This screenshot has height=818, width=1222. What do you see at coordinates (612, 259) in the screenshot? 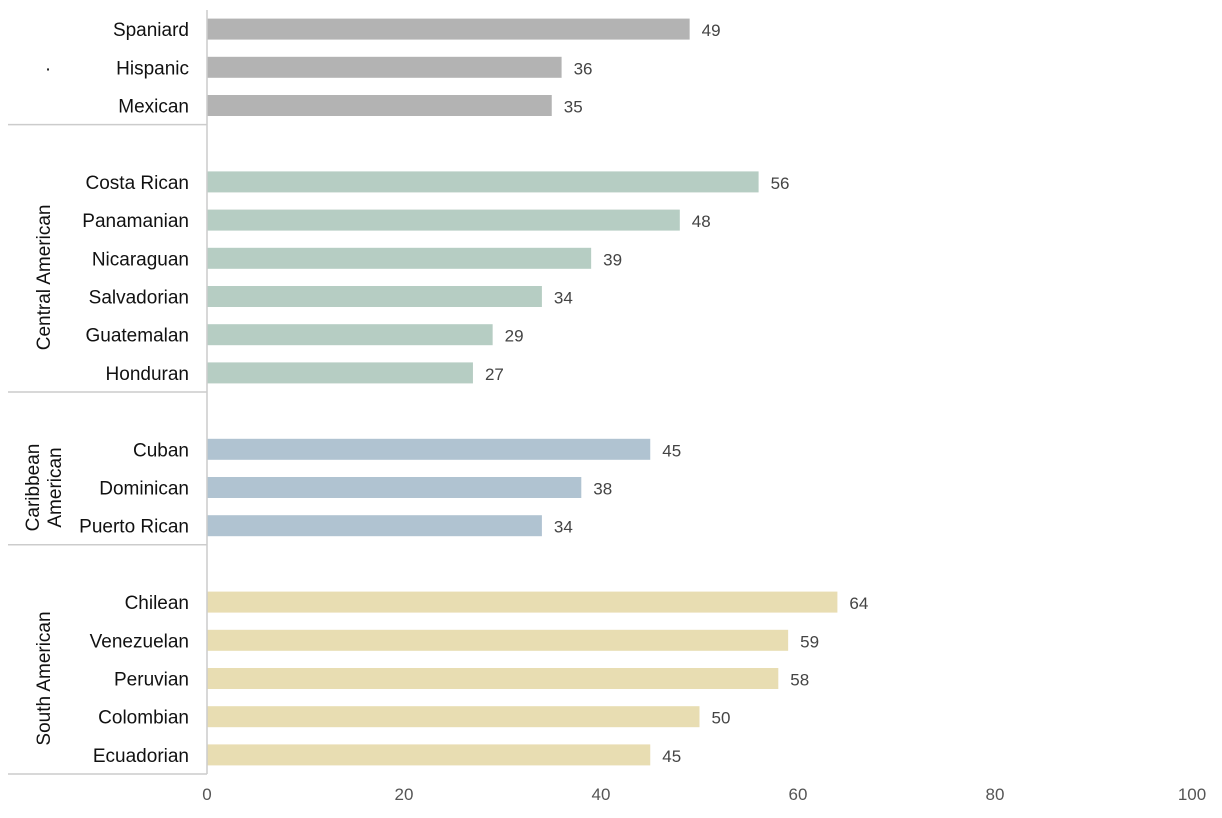
I see `value-label-nicaraguan: 39` at bounding box center [612, 259].